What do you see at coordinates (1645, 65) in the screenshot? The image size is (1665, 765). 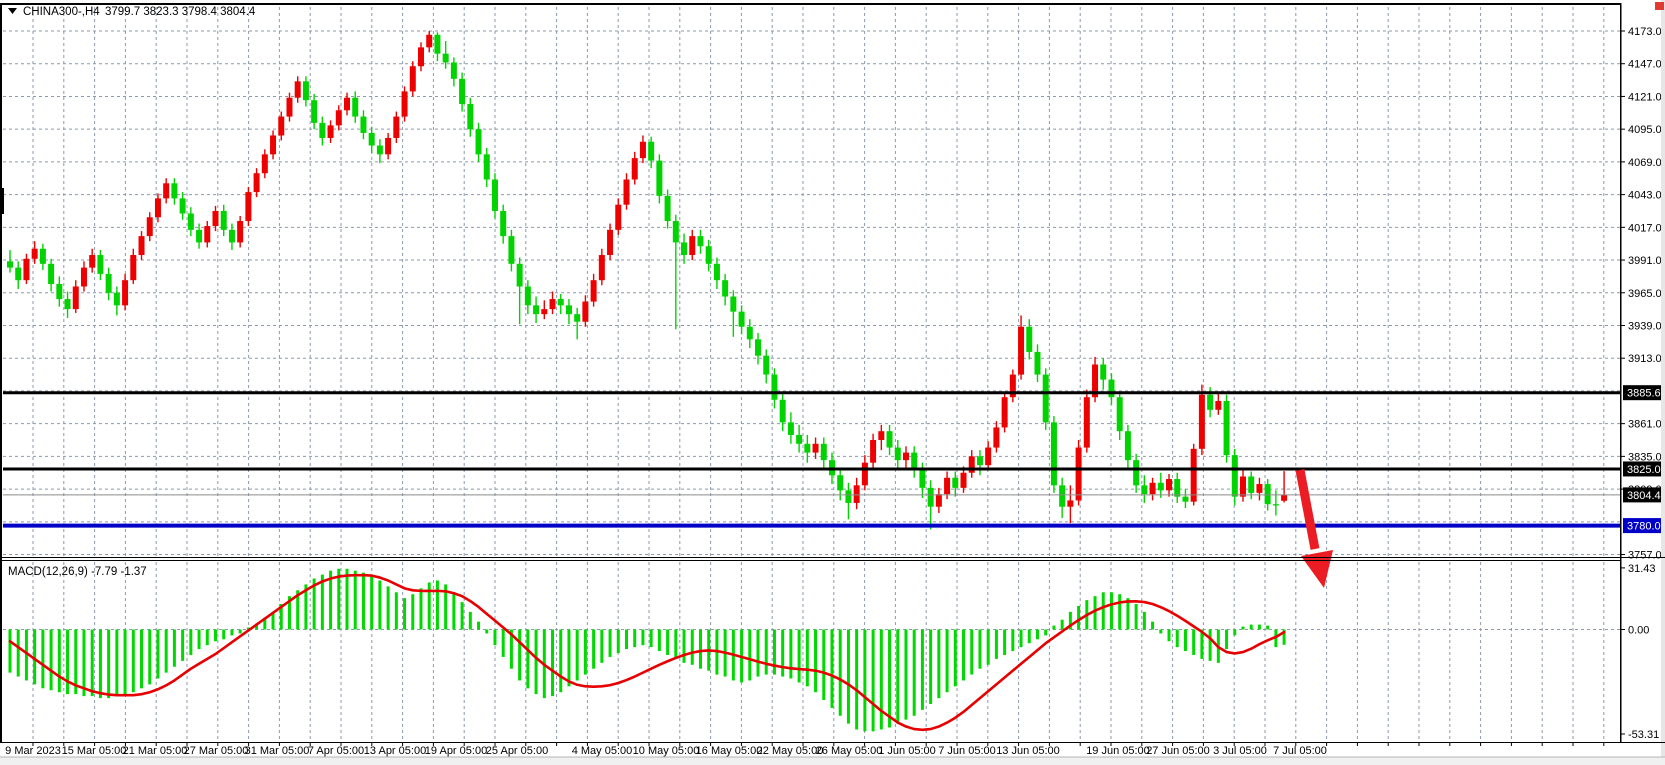 I see `price-axis-tick: 4147.0` at bounding box center [1645, 65].